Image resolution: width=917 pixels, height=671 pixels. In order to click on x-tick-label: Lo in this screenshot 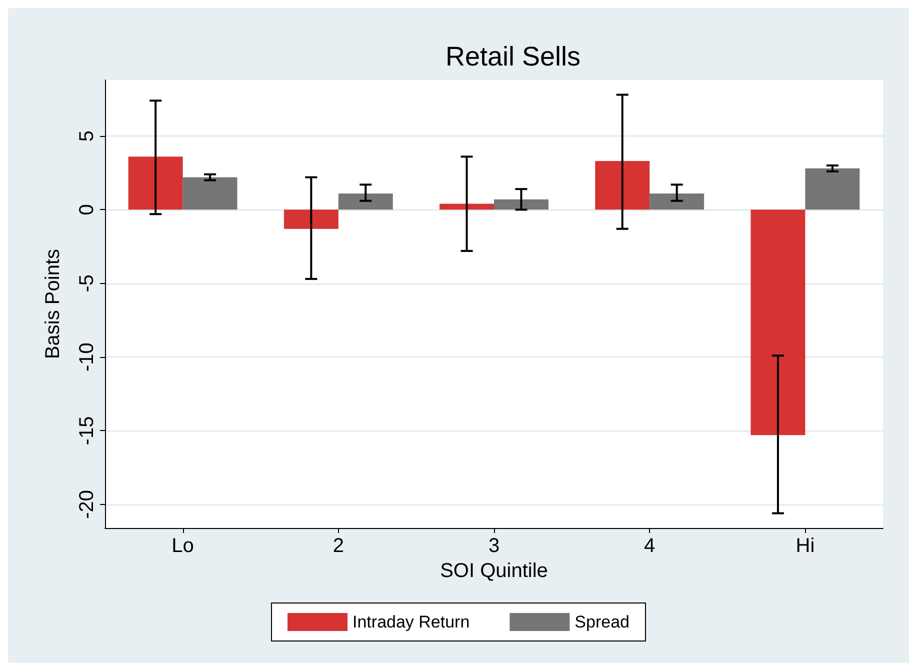, I will do `click(183, 546)`.